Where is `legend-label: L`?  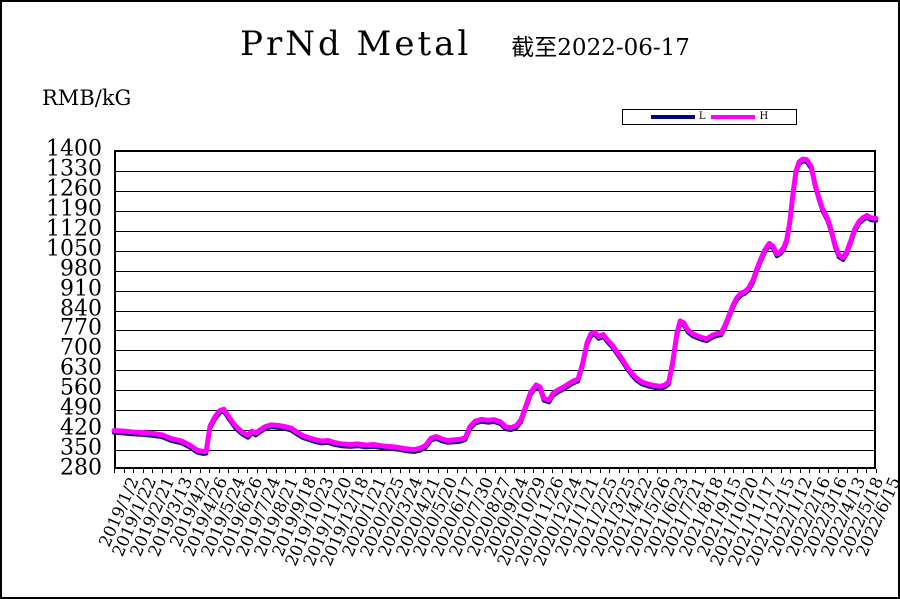
legend-label: L is located at coordinates (702, 116).